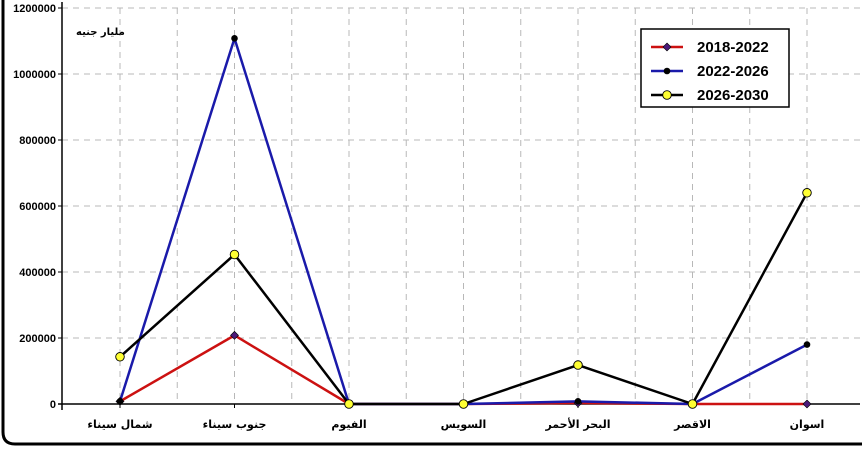 The image size is (862, 449). I want to click on y-tick-label: 600000, so click(37, 207).